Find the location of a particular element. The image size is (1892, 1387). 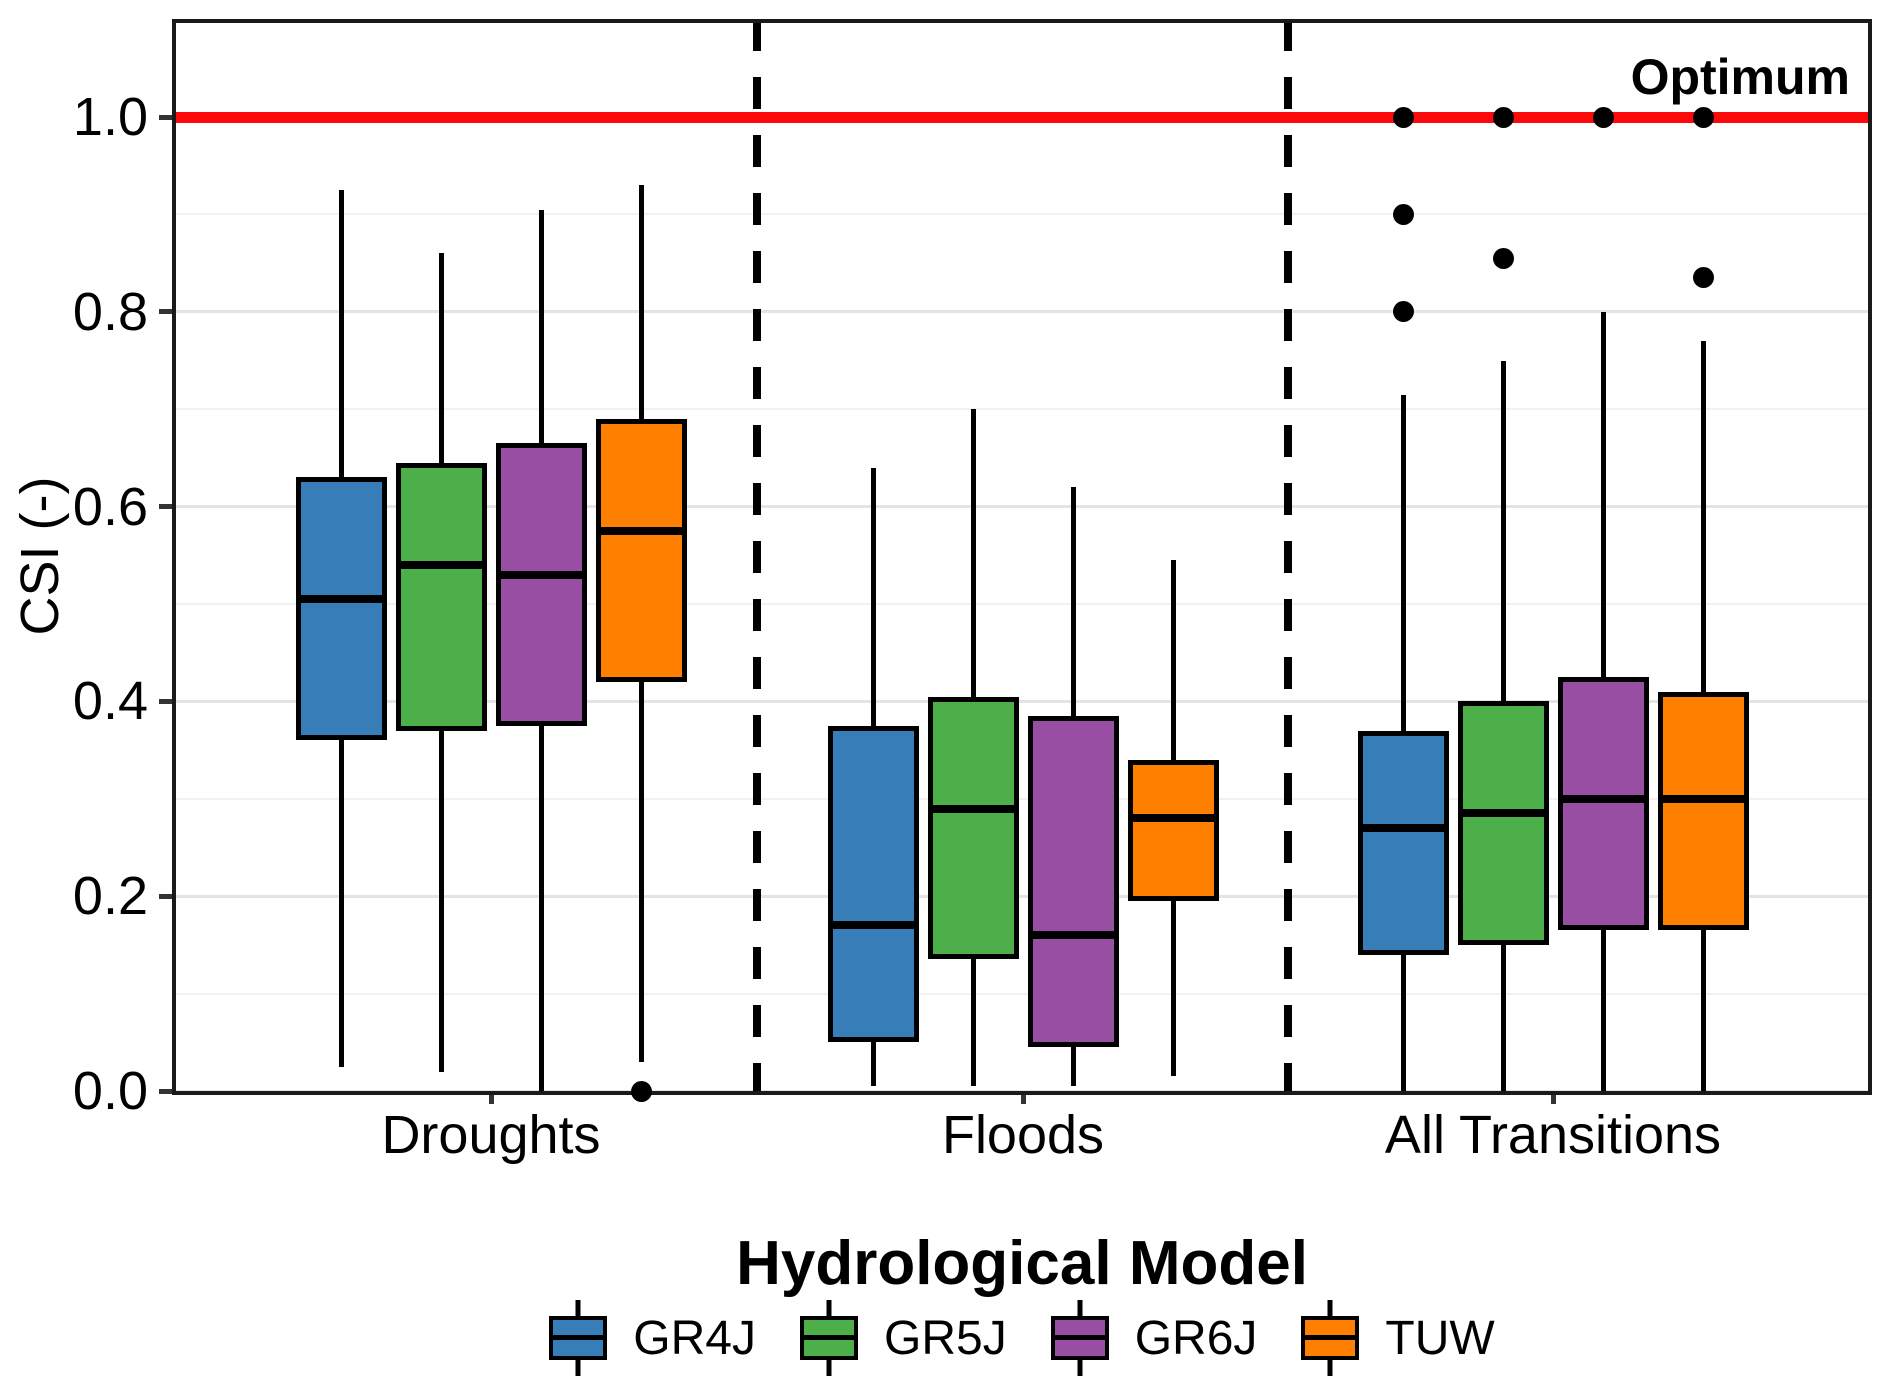

legend-label: TUW is located at coordinates (1440, 1338).